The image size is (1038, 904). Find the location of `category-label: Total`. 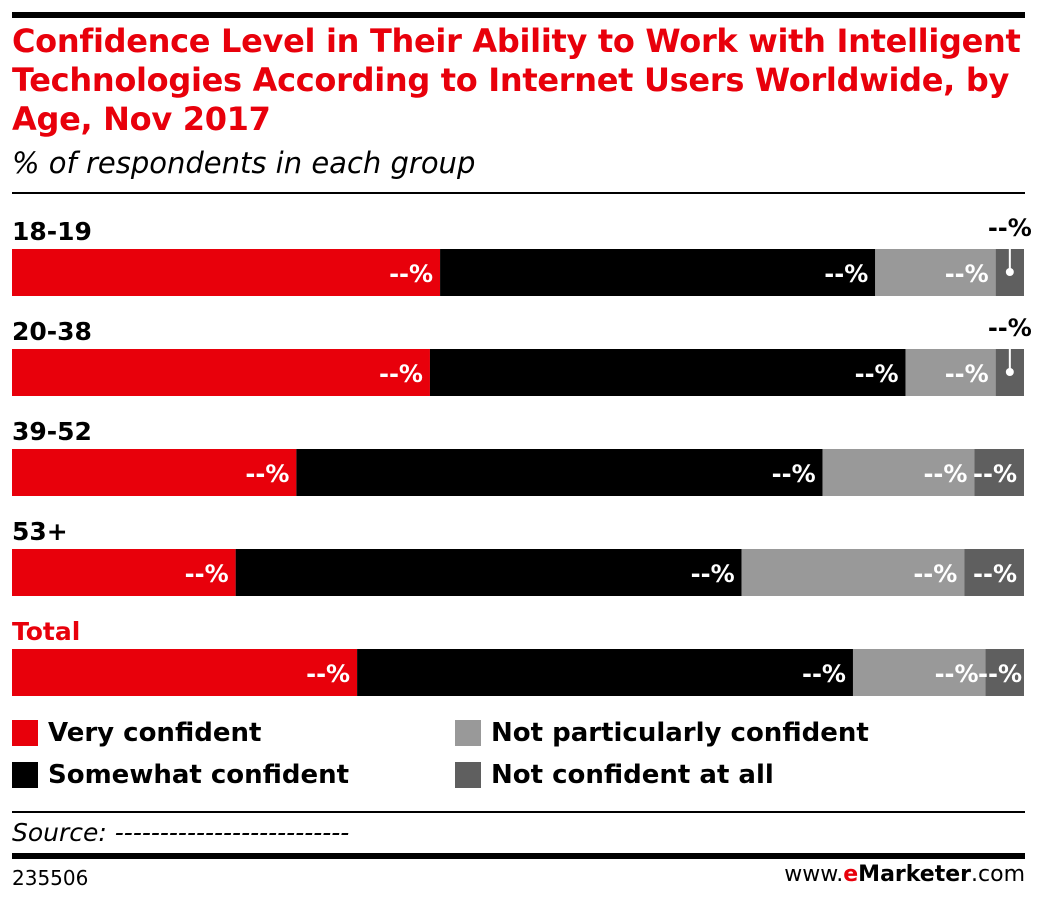

category-label: Total is located at coordinates (46, 631).